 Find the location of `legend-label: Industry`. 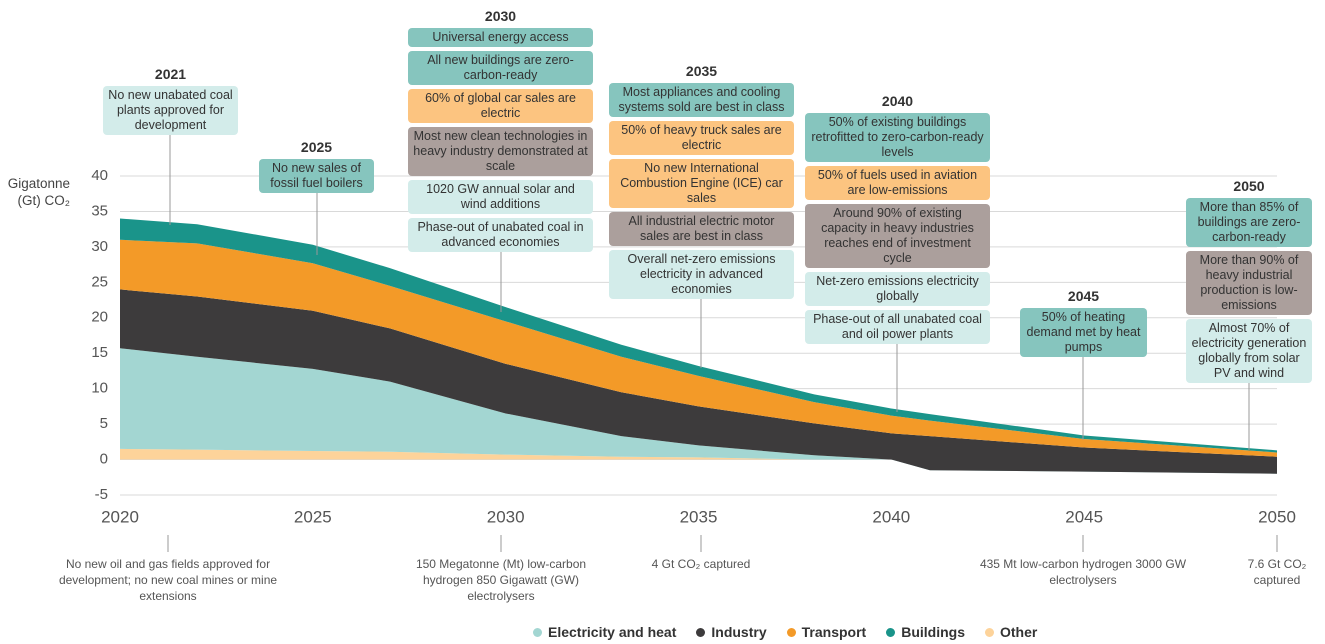

legend-label: Industry is located at coordinates (739, 632).